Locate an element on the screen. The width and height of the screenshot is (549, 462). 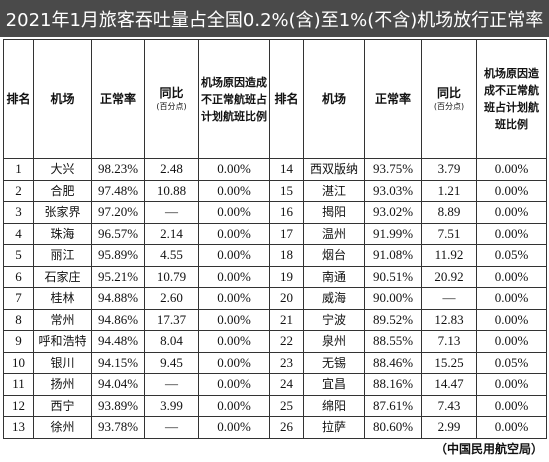
cell-airport: 西宁 is located at coordinates (62, 405).